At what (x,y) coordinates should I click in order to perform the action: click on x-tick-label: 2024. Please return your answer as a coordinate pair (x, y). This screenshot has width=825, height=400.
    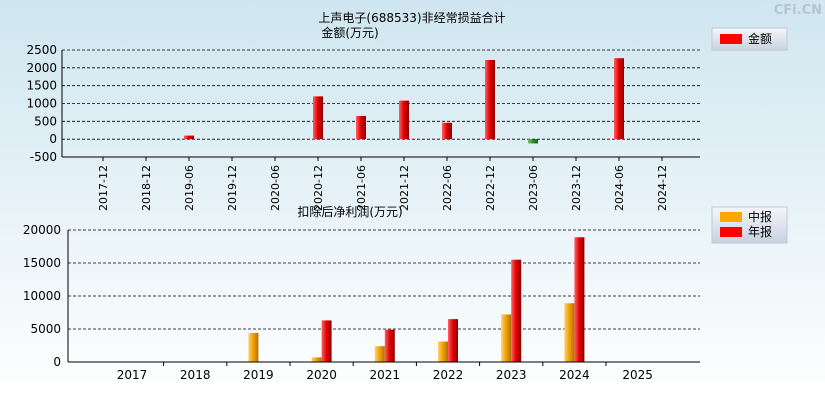
    Looking at the image, I should click on (574, 375).